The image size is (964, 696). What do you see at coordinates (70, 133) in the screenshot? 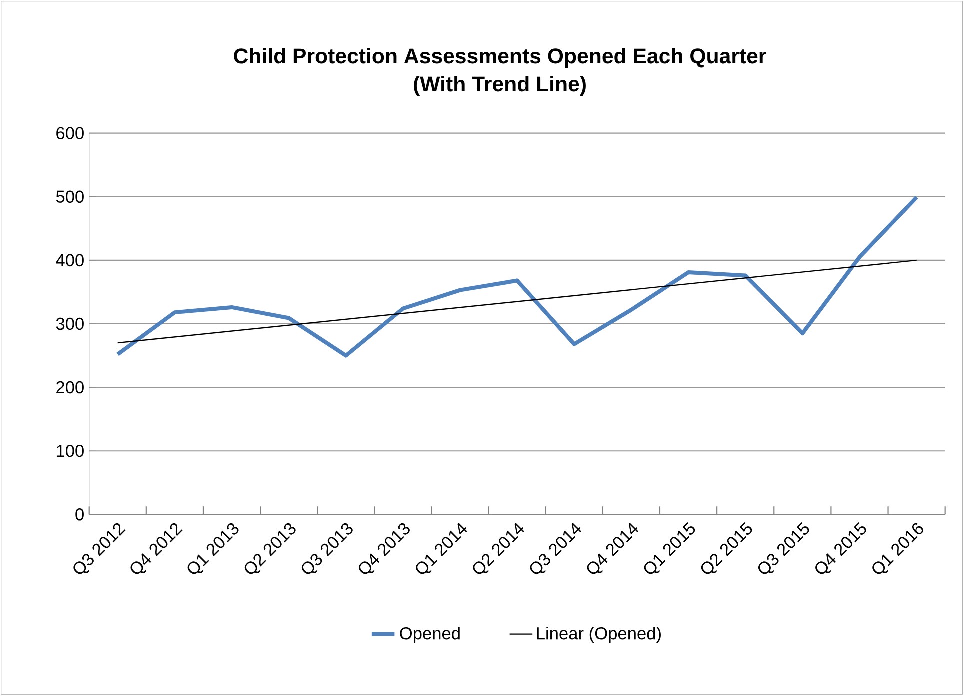
I see `y-tick-label: 600` at bounding box center [70, 133].